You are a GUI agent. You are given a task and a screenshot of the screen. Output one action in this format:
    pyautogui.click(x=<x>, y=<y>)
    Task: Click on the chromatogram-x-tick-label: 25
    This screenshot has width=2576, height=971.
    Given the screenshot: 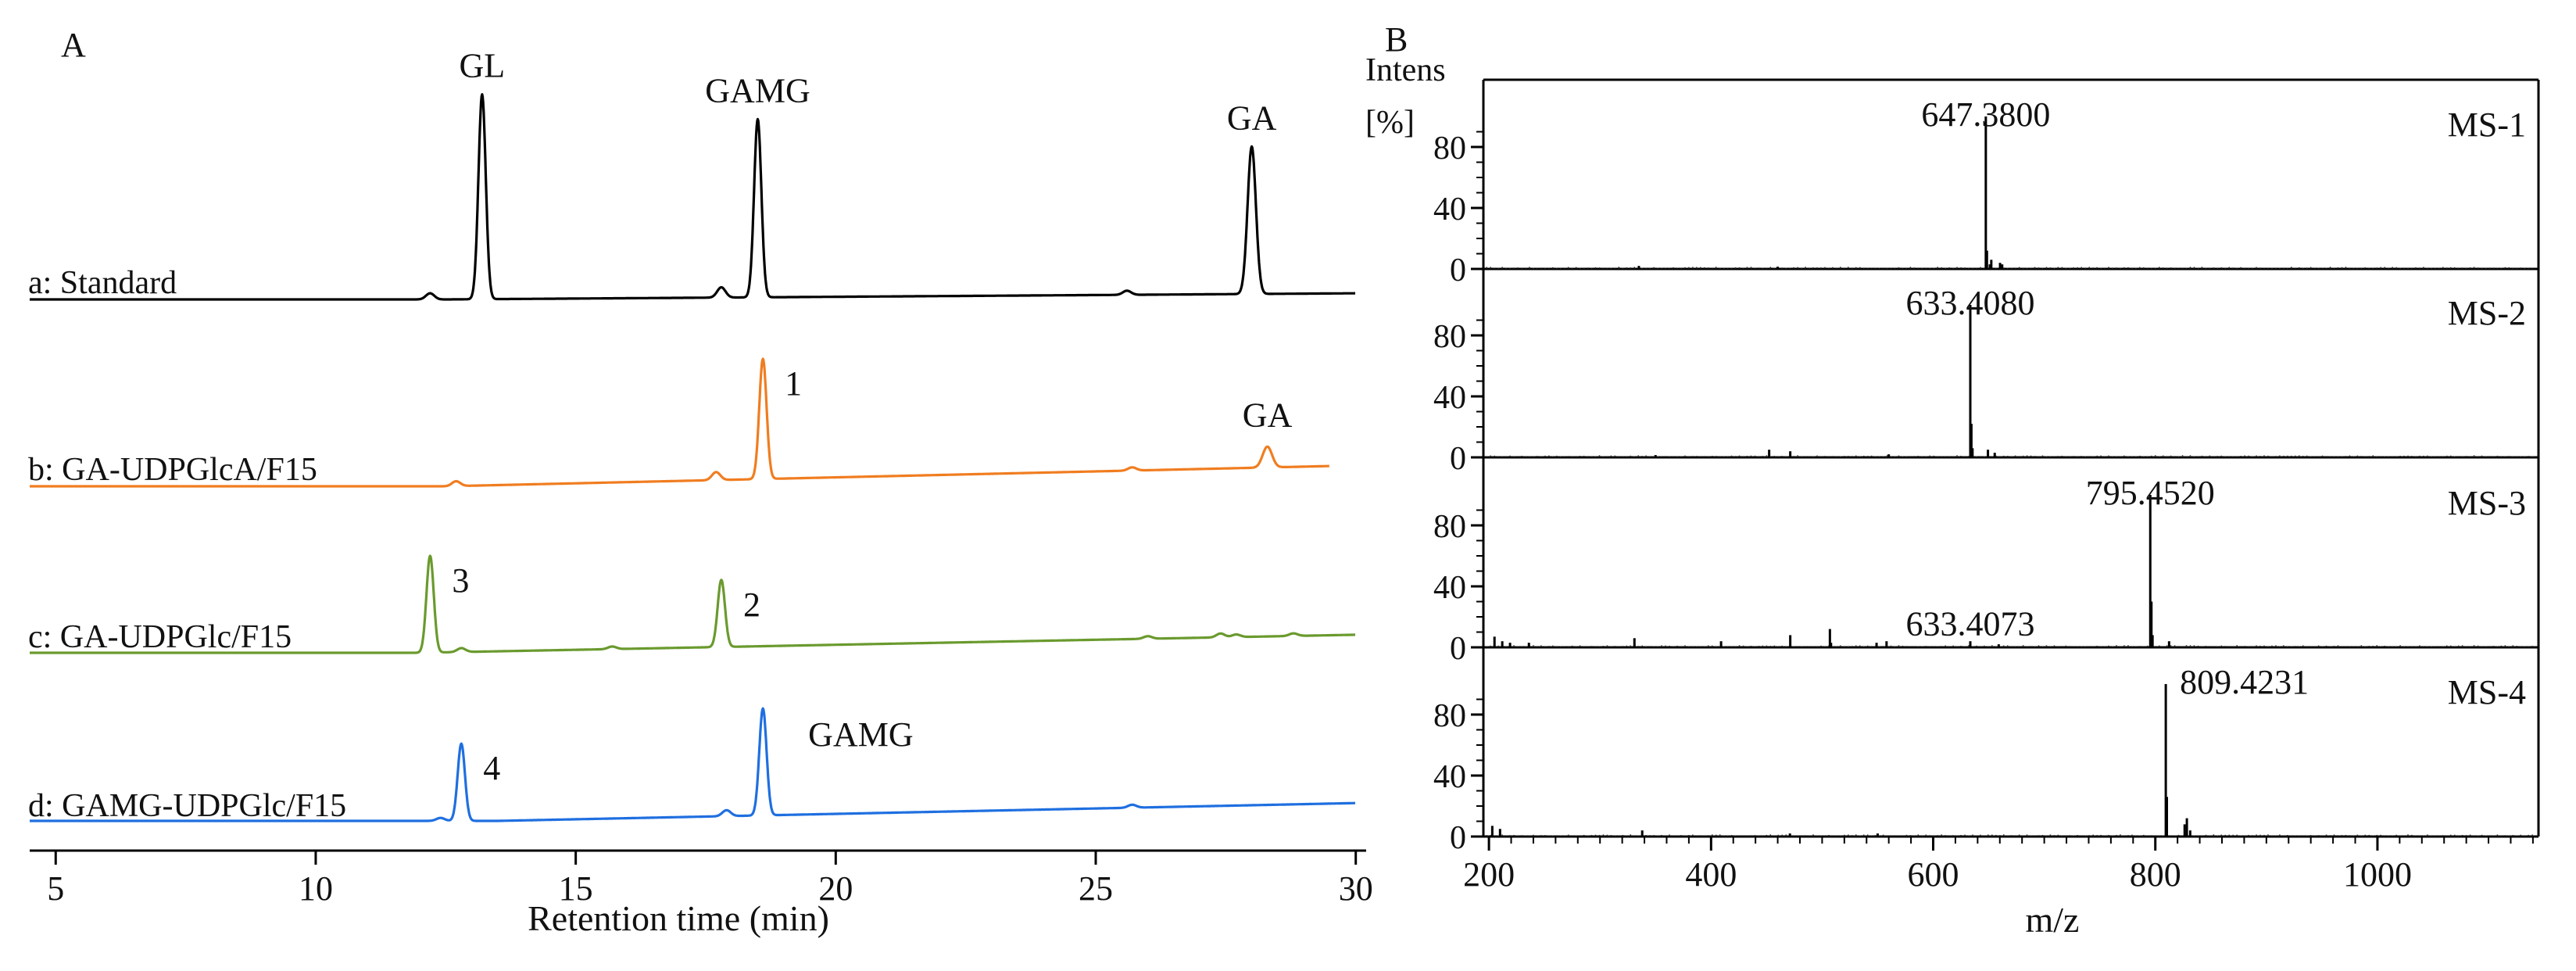 What is the action you would take?
    pyautogui.click(x=1096, y=889)
    